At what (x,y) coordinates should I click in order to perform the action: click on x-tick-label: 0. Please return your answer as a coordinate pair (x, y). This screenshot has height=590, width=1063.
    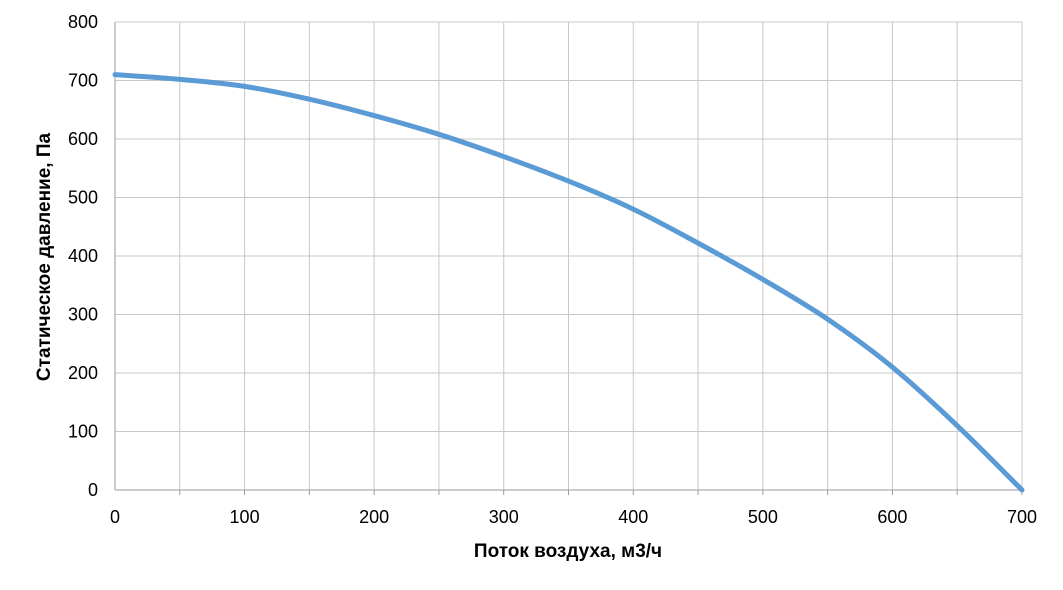
    Looking at the image, I should click on (115, 517).